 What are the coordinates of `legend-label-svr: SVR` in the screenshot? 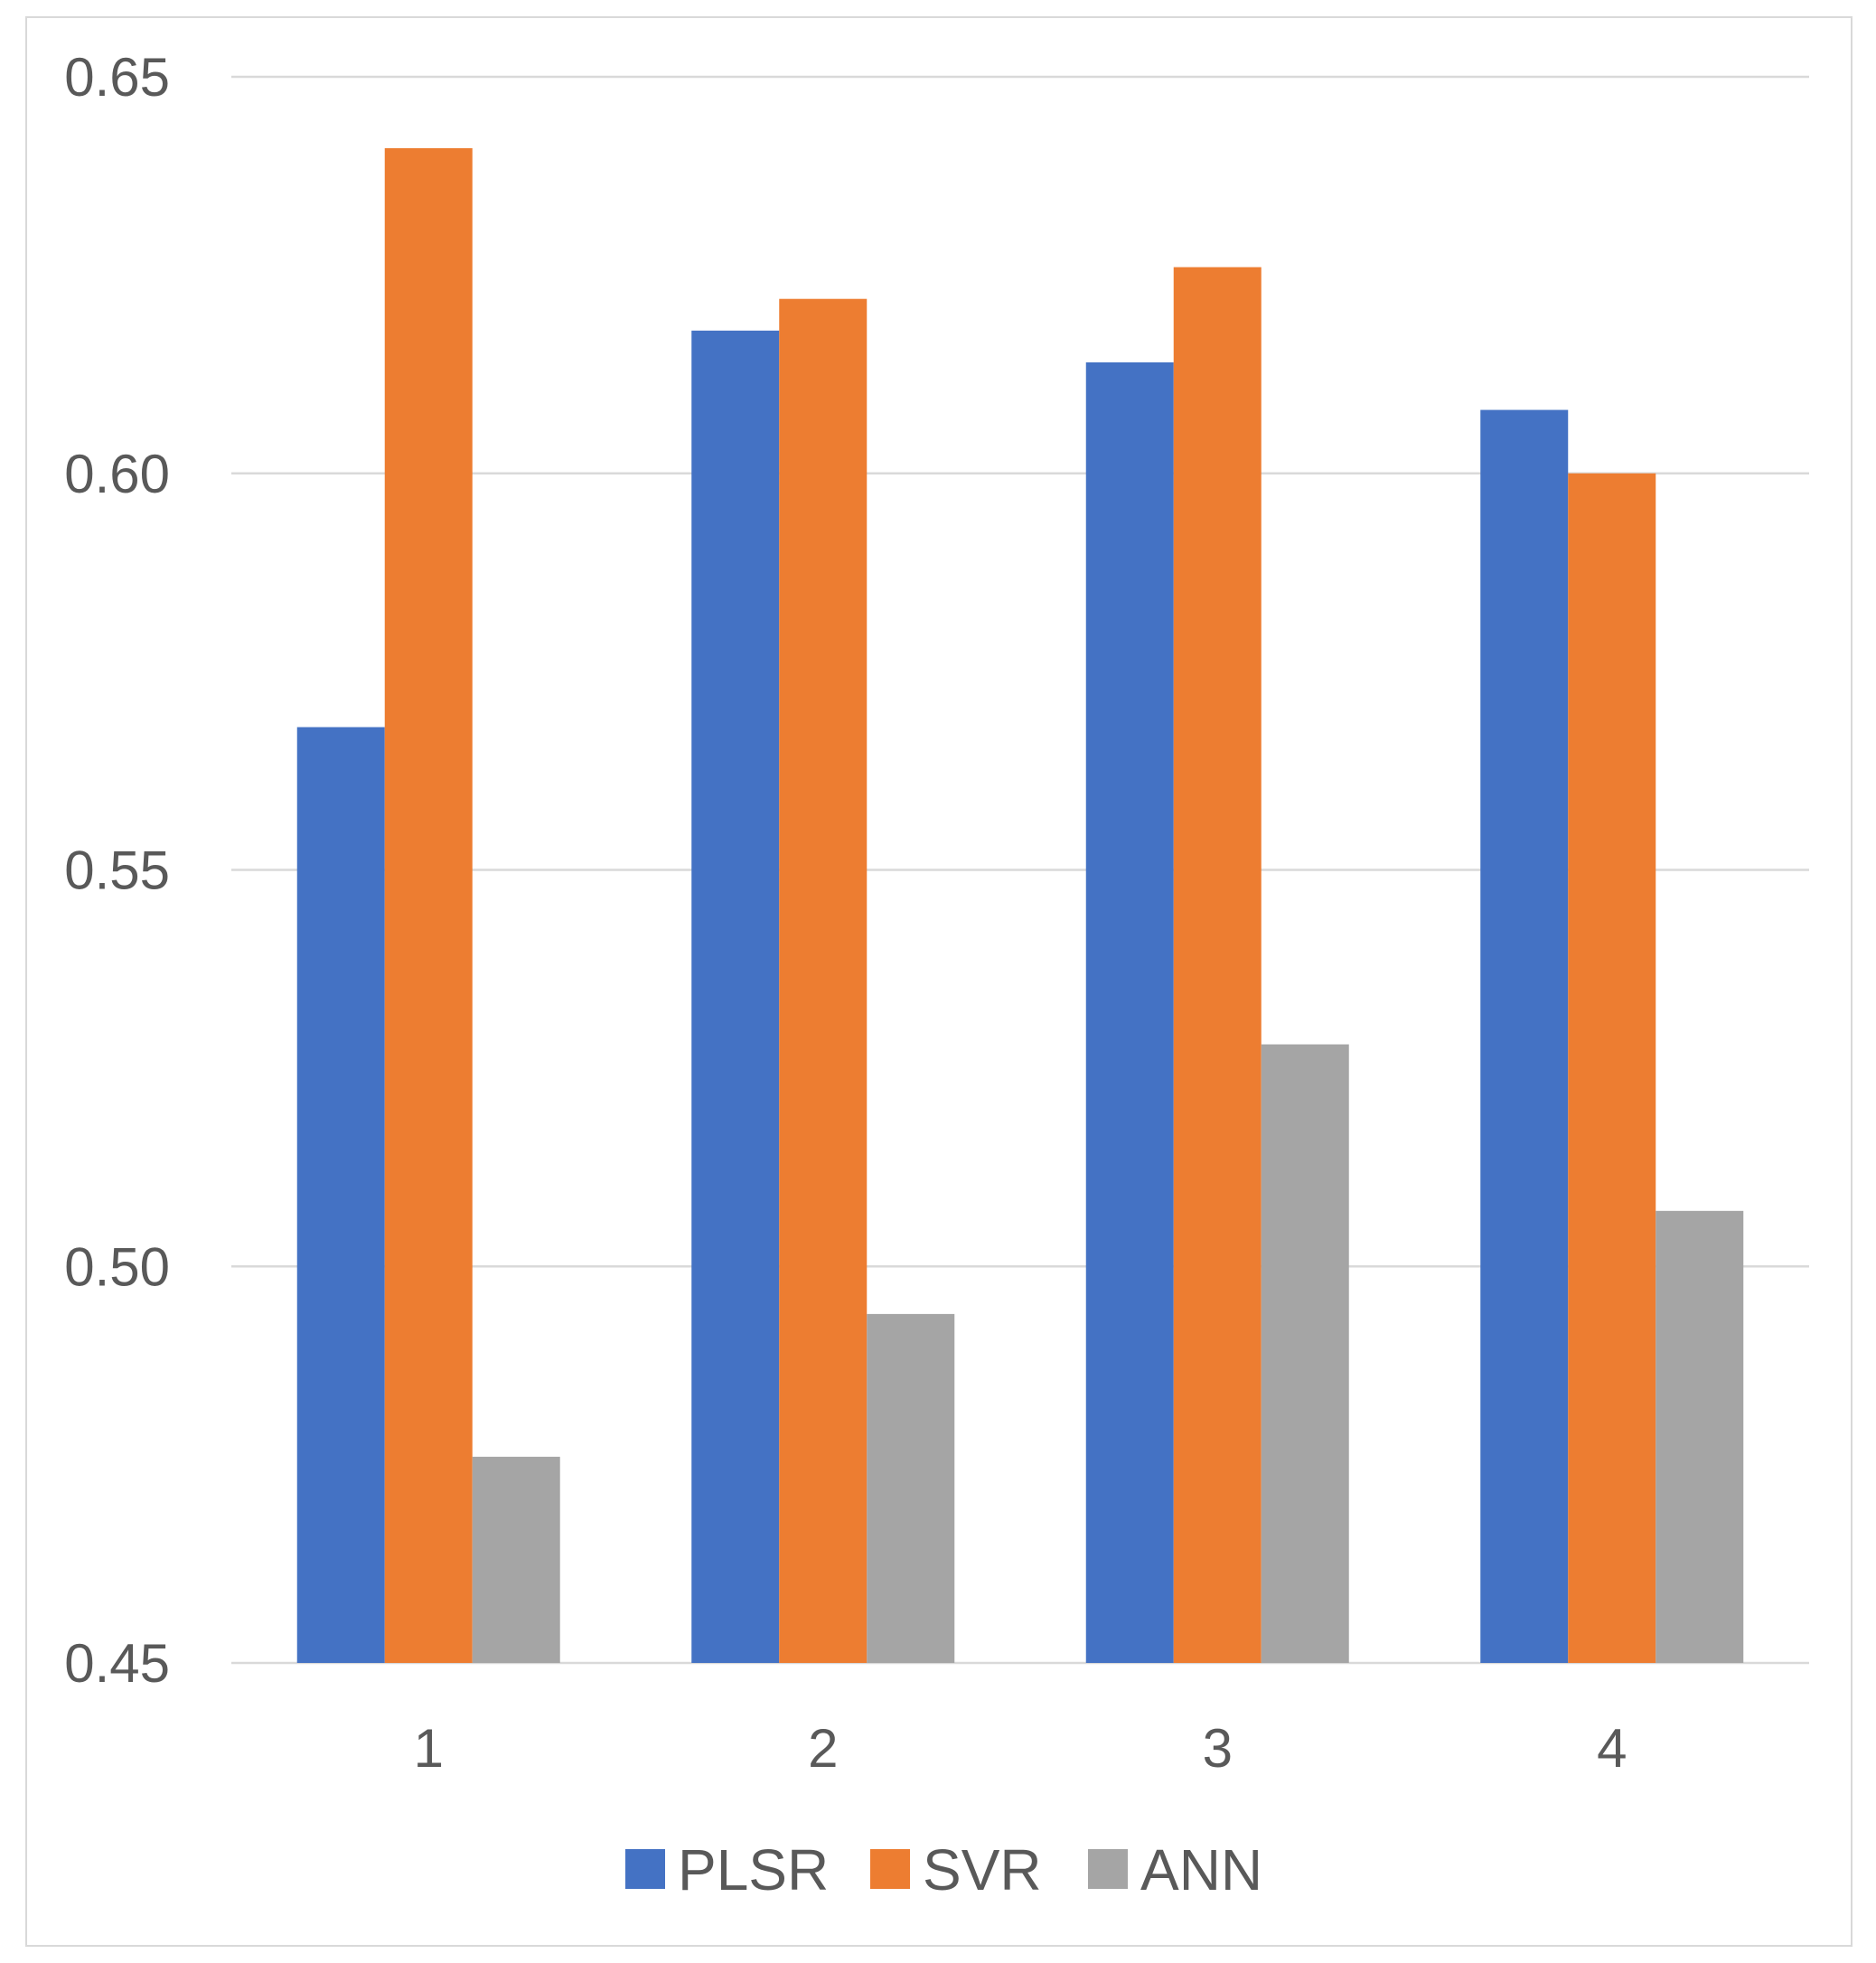 It's located at (983, 1869).